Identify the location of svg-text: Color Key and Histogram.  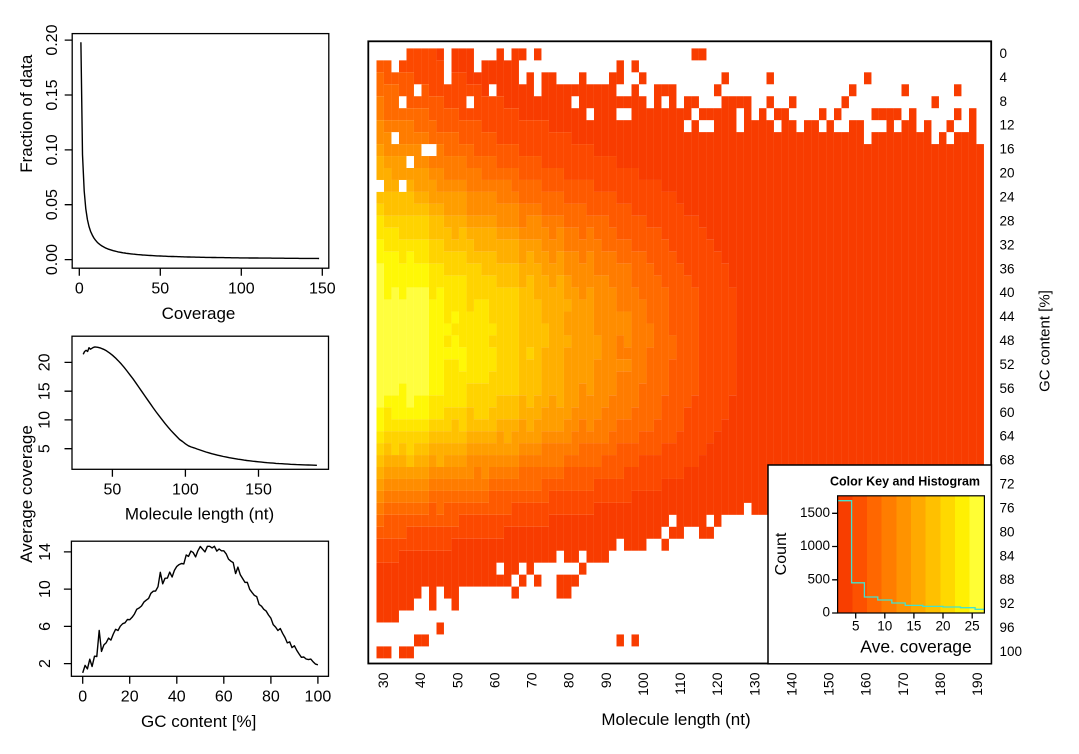
(905, 482).